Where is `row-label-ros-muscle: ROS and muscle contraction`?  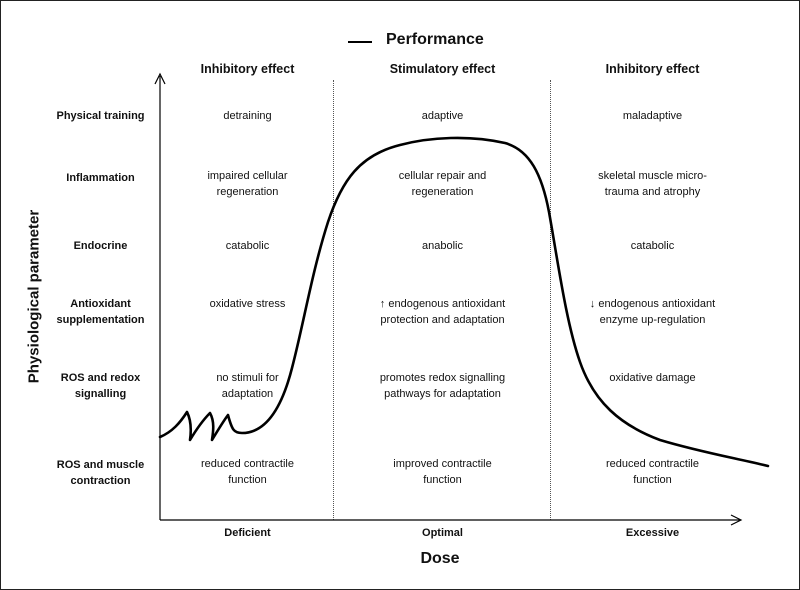
row-label-ros-muscle: ROS and muscle contraction is located at coordinates (100, 473).